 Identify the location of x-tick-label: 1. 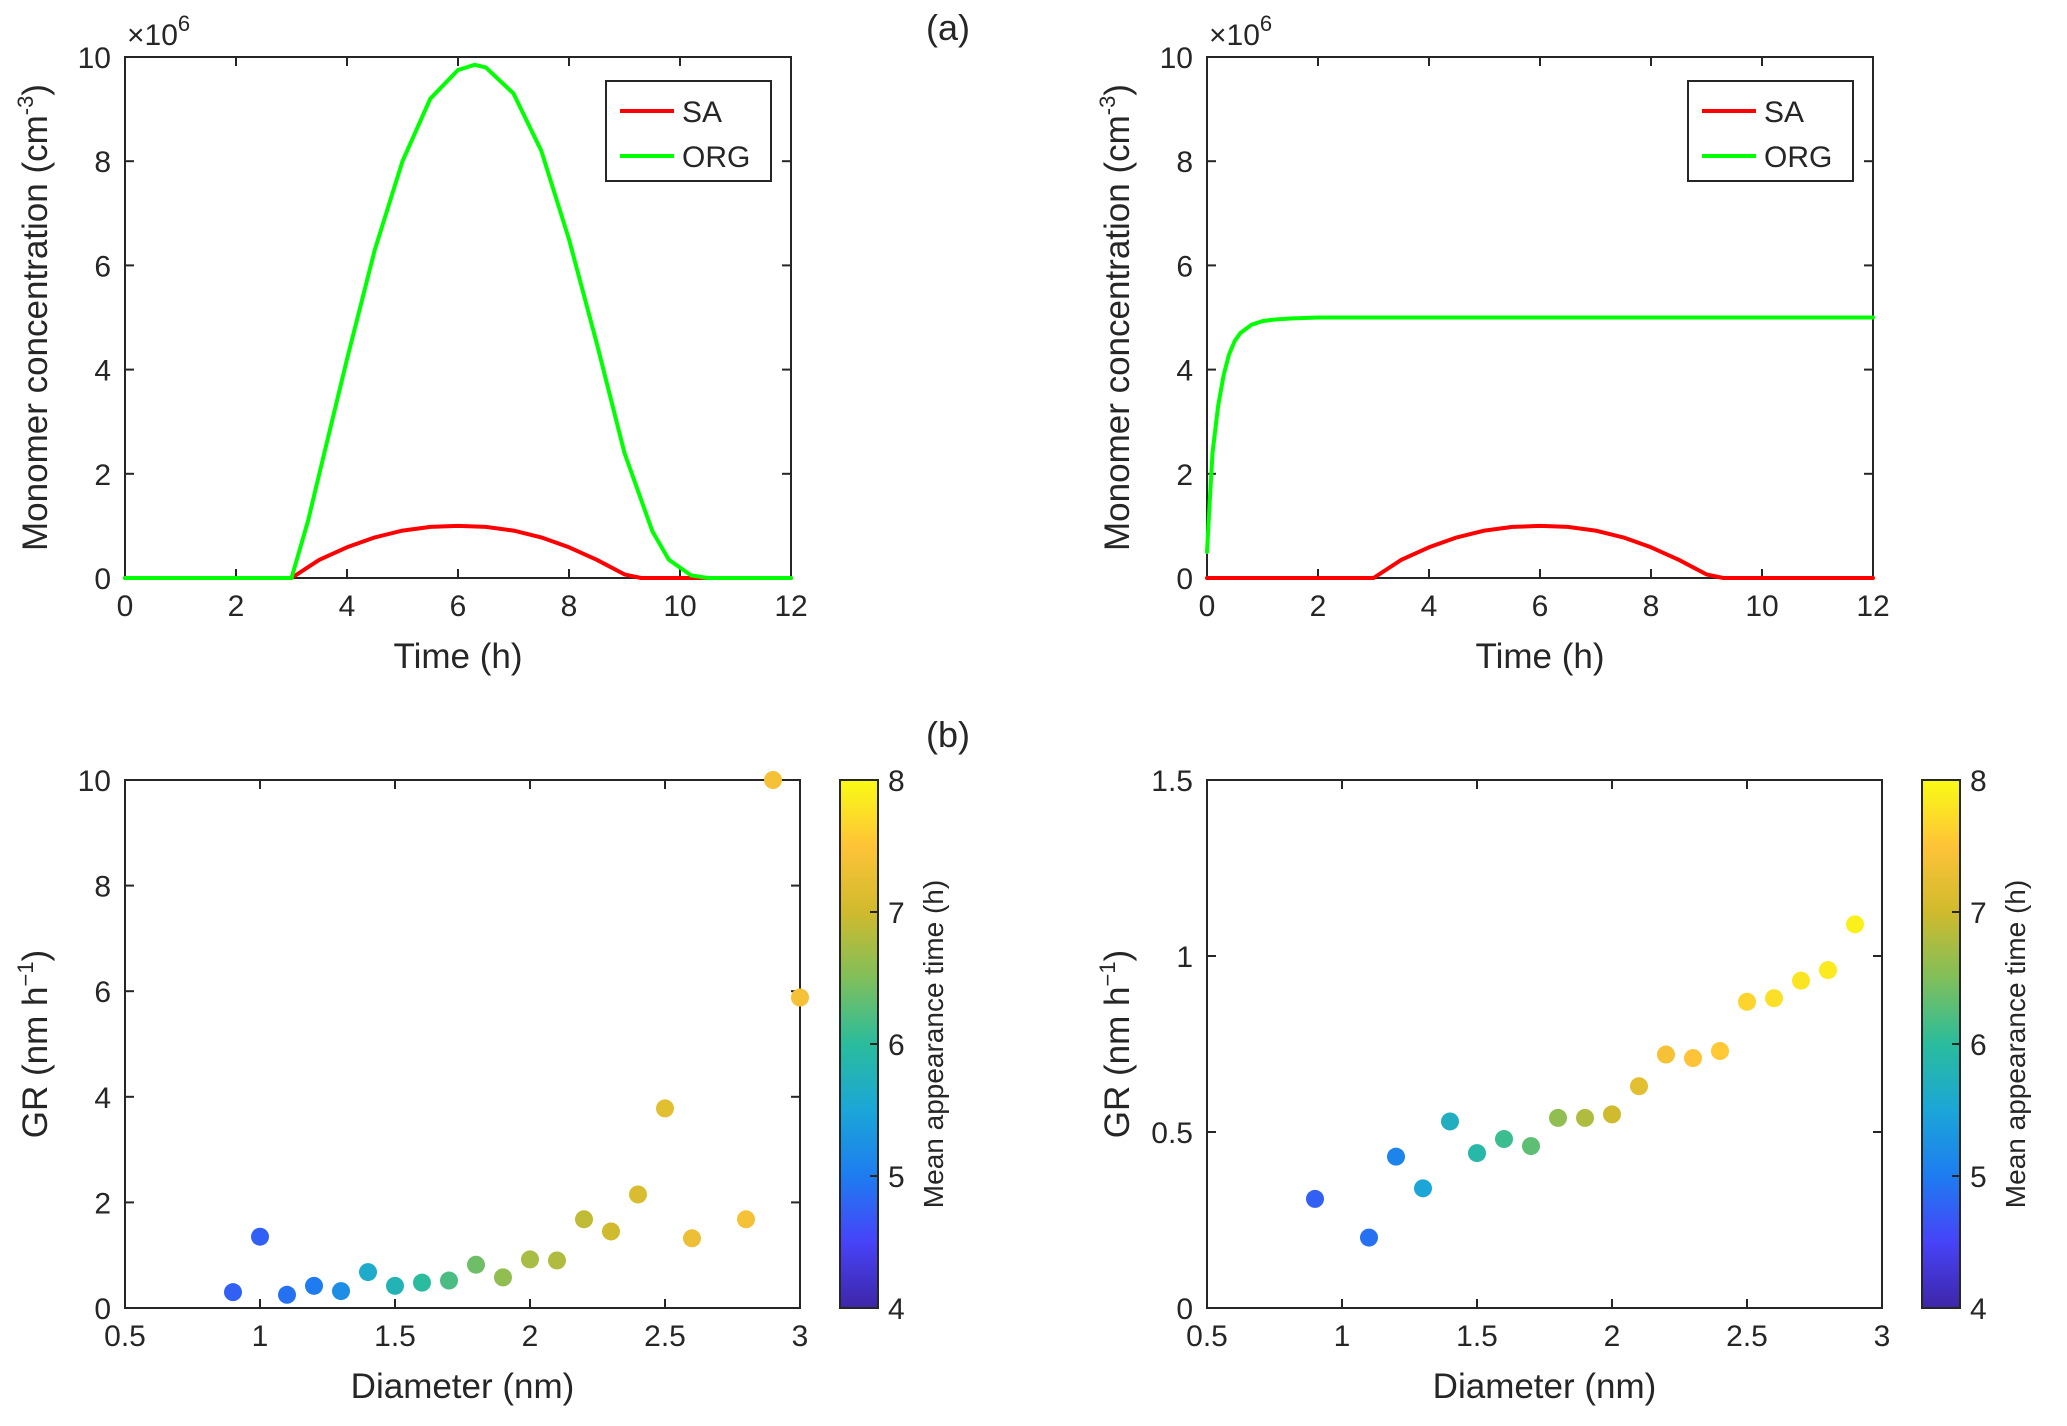
(260, 1336).